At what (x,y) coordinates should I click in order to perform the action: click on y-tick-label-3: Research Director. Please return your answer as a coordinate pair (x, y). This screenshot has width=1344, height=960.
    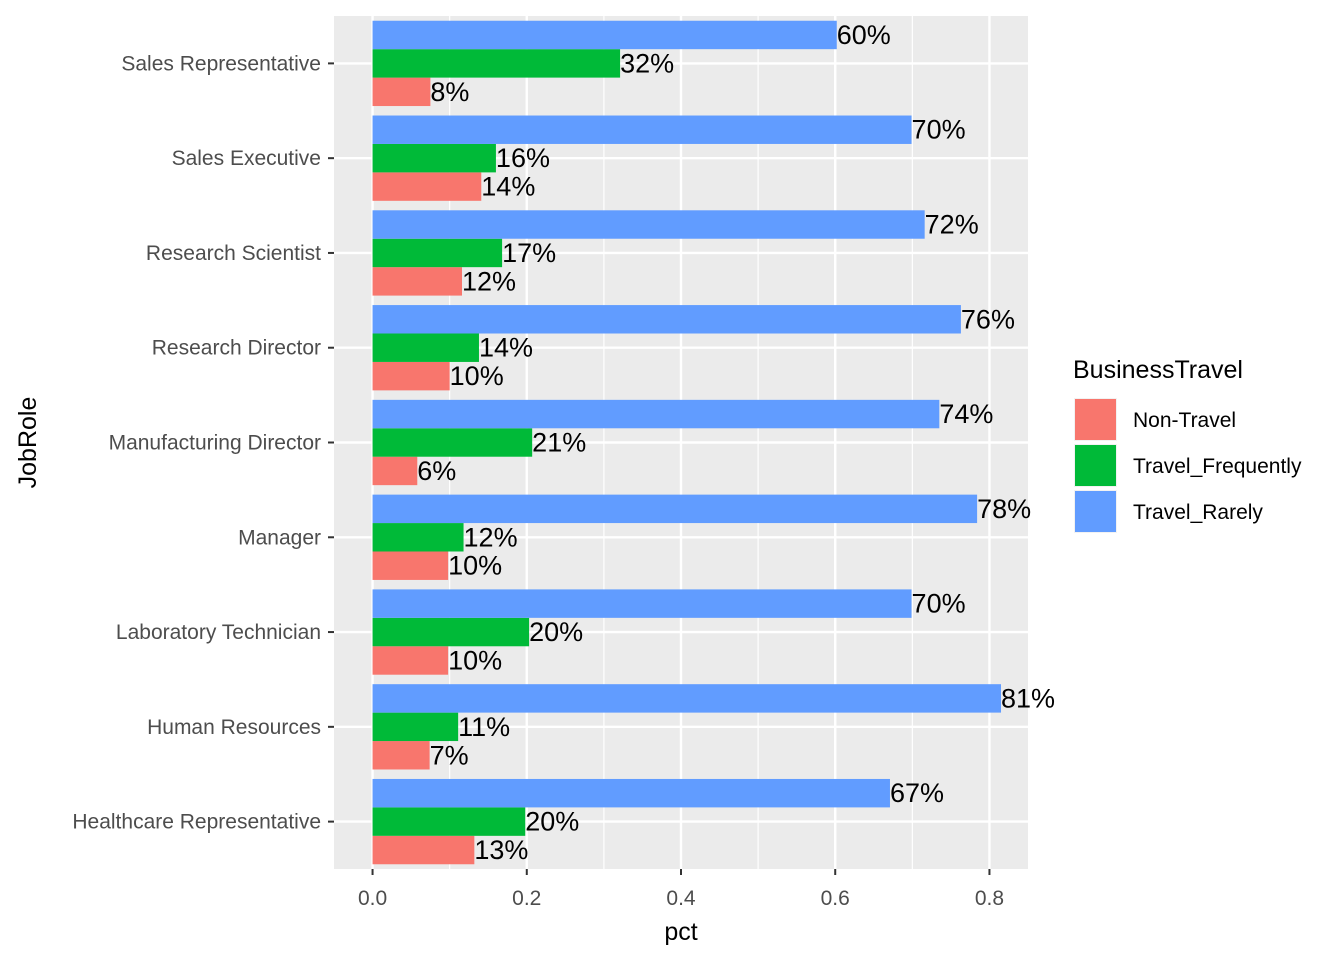
    Looking at the image, I should click on (236, 348).